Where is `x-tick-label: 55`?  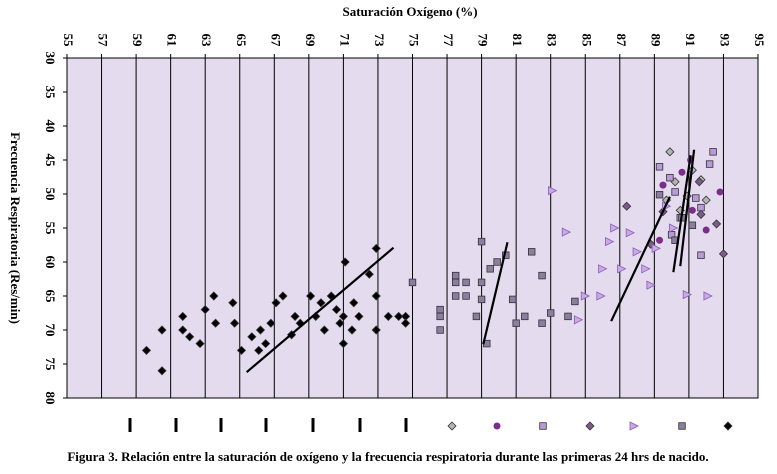
x-tick-label: 55 is located at coordinates (68, 41).